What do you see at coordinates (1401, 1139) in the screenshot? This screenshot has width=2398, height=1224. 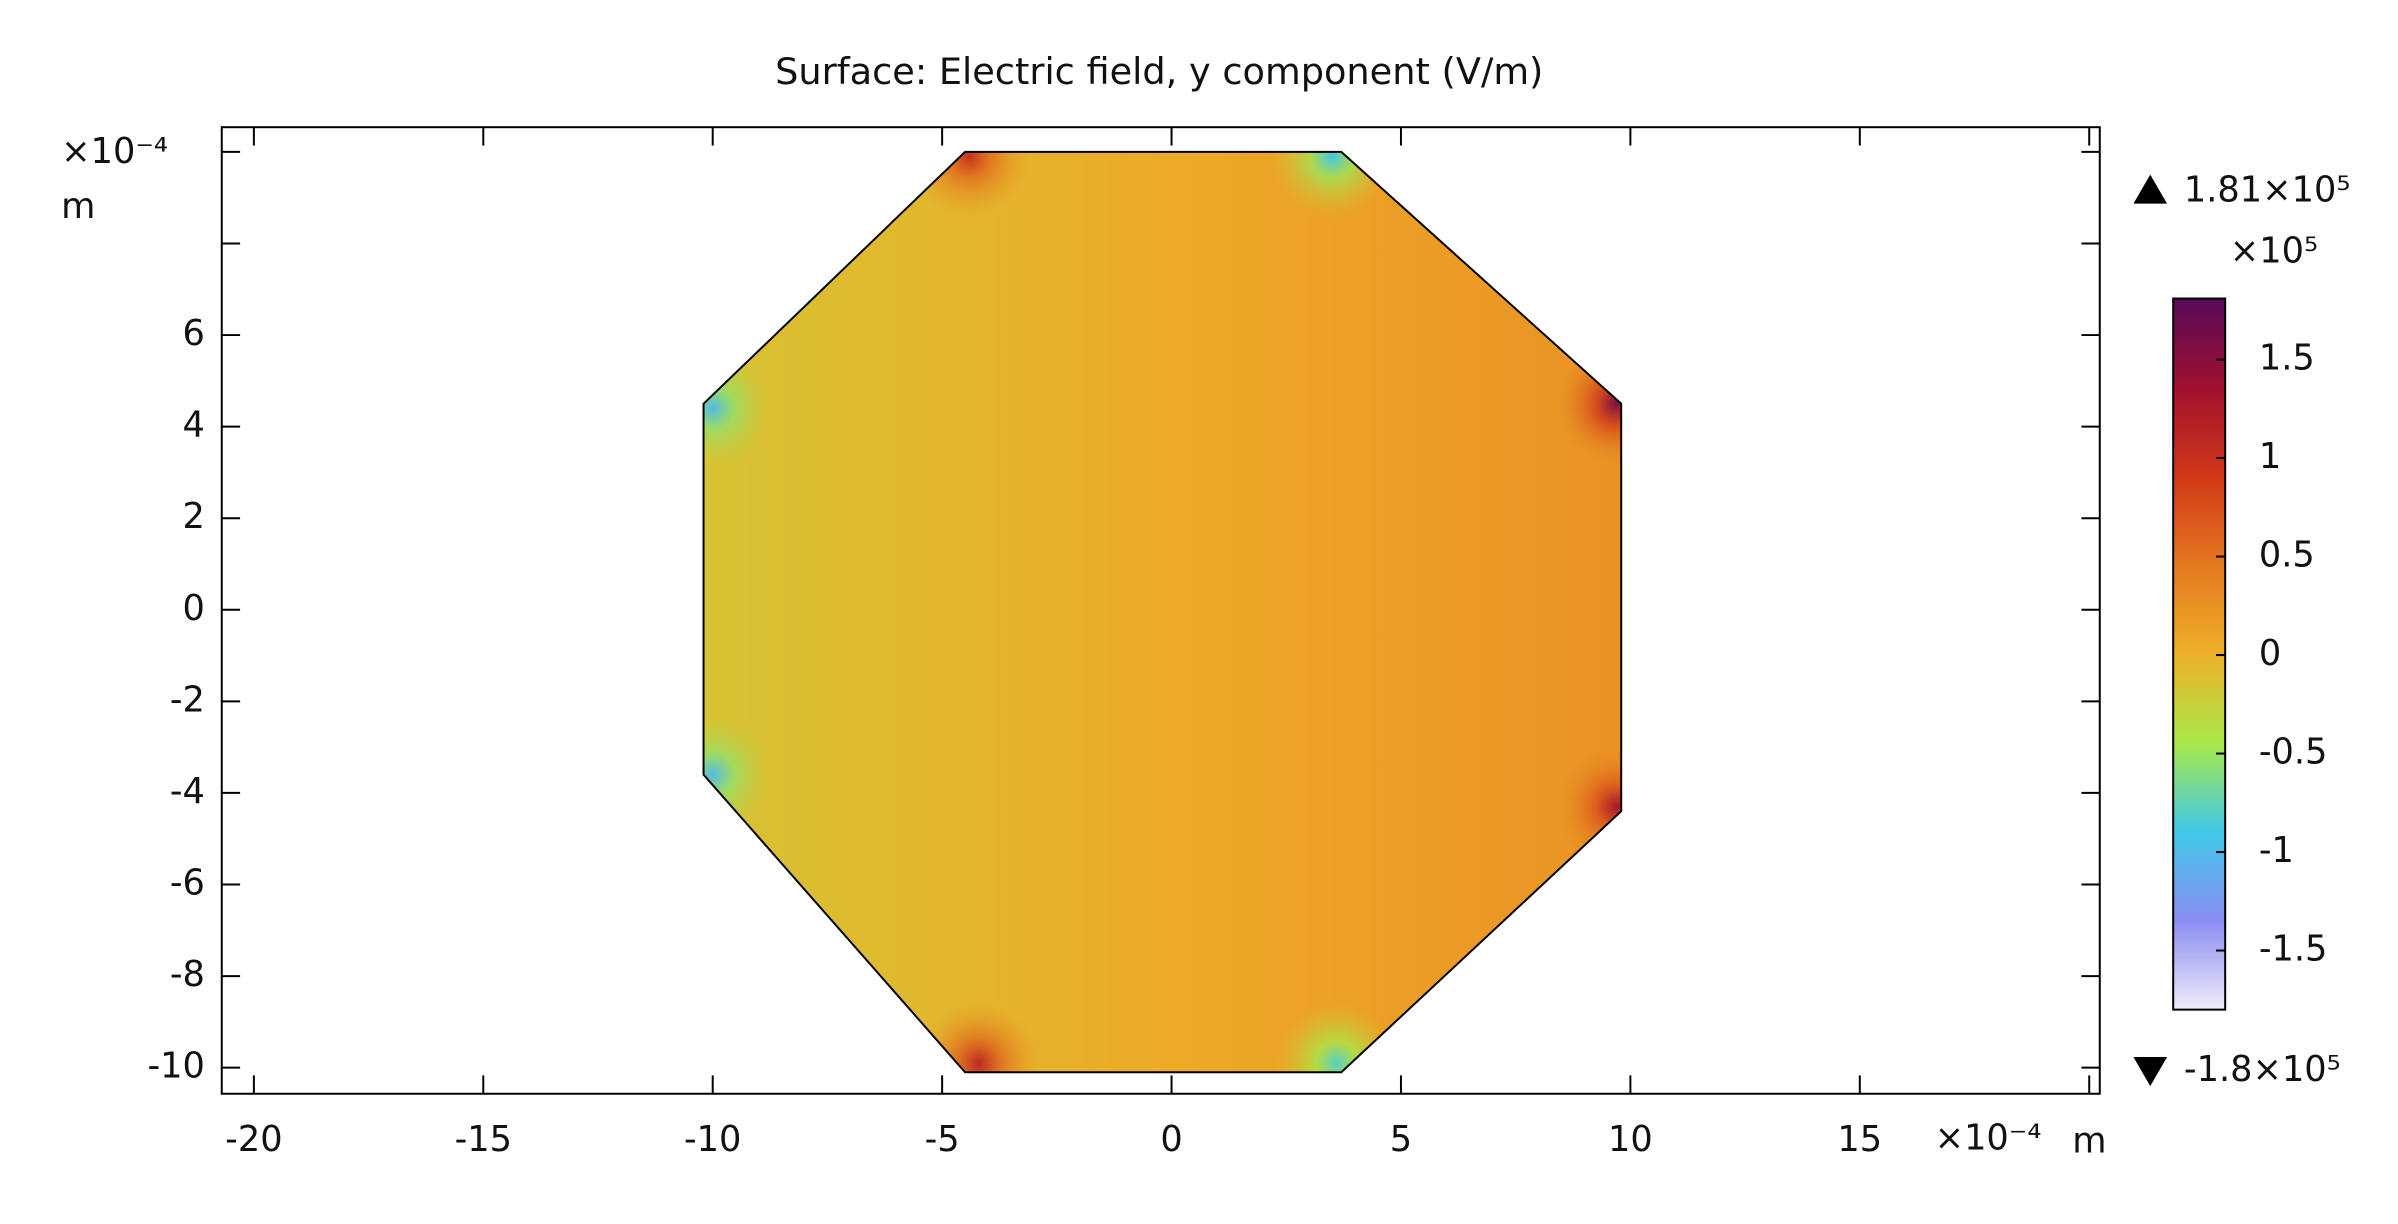 I see `x-tick-label: 5` at bounding box center [1401, 1139].